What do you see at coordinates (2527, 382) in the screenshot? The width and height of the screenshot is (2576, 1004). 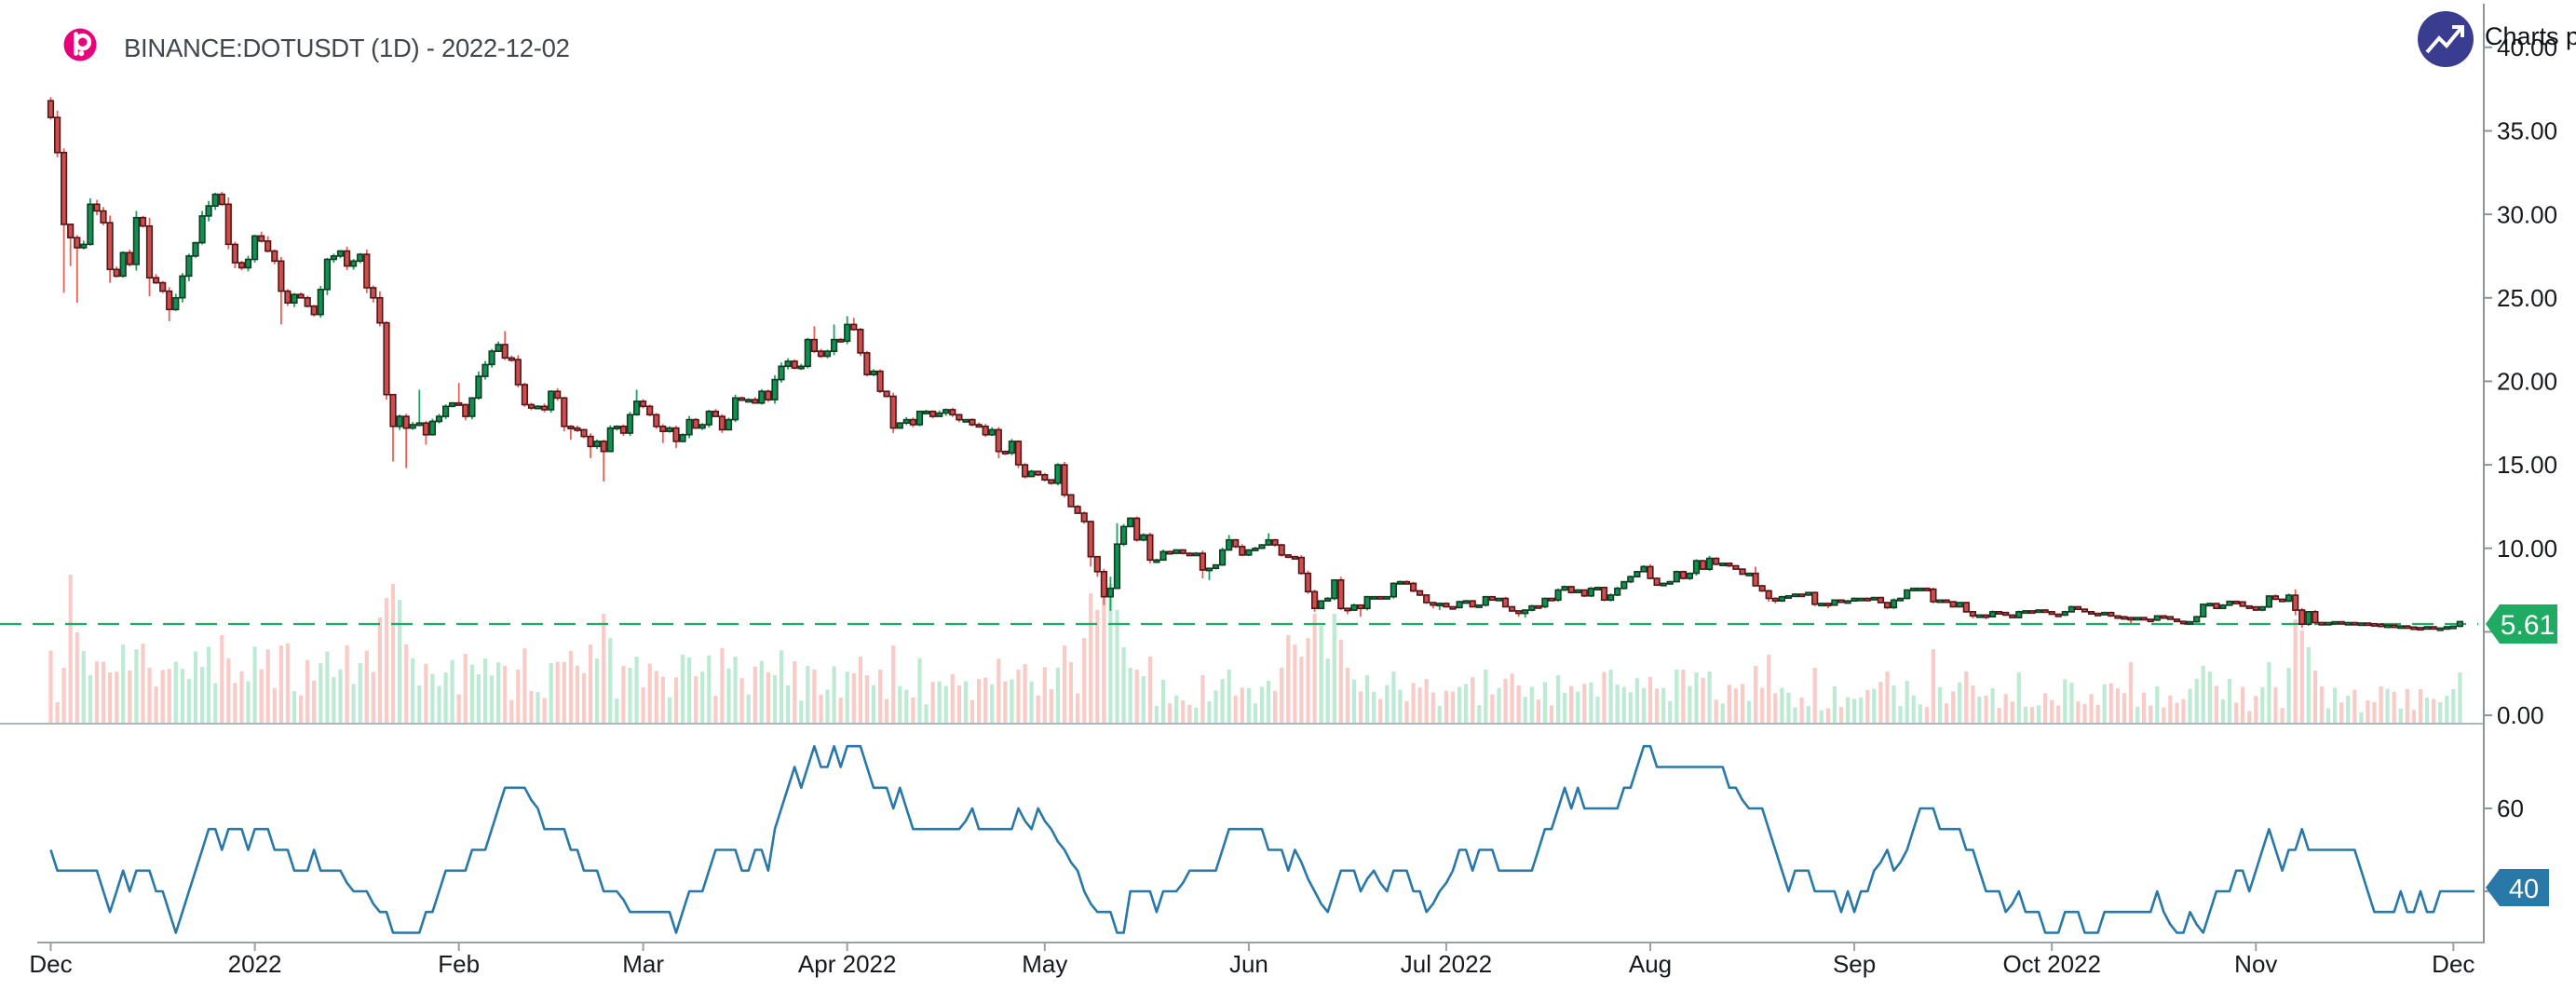 I see `svg-text: 20.00` at bounding box center [2527, 382].